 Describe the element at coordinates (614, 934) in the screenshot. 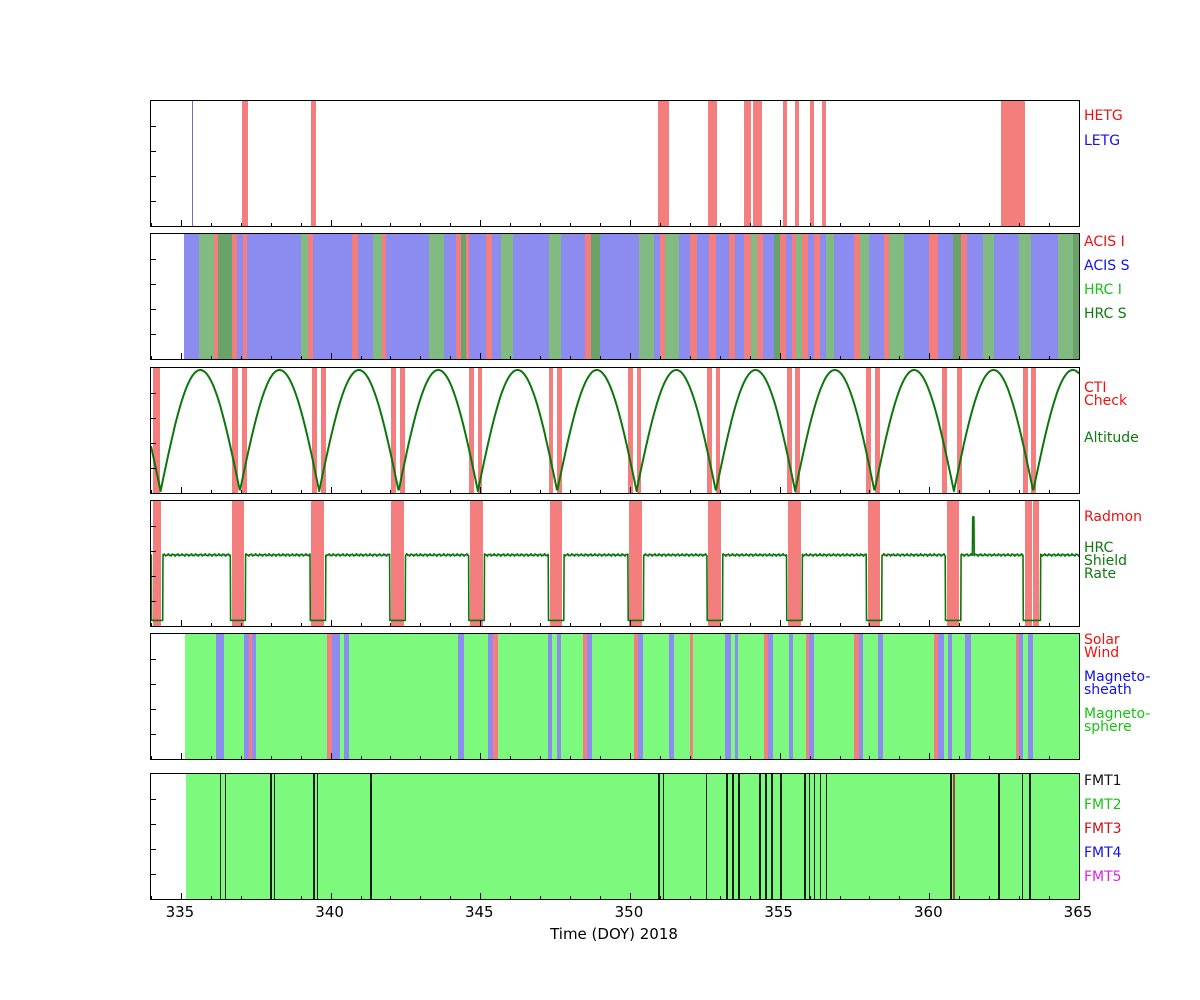

I see `x-axis-label: Time (DOY) 2018` at that location.